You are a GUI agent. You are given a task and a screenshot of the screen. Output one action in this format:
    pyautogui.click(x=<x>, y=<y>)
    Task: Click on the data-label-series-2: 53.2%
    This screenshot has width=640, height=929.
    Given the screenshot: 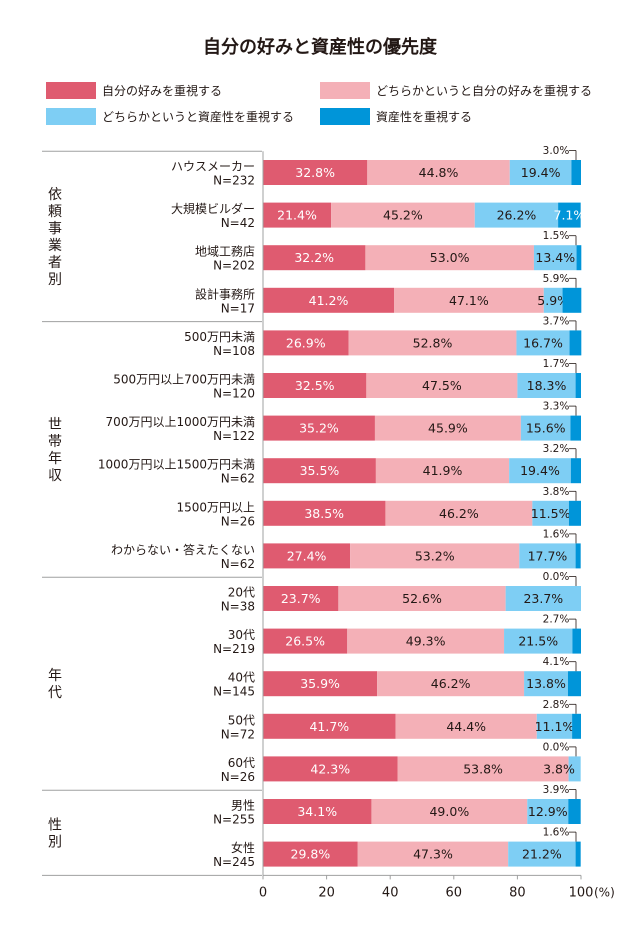 What is the action you would take?
    pyautogui.click(x=435, y=555)
    